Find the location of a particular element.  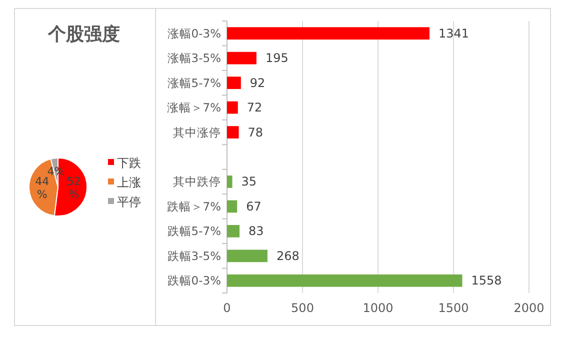

data-label: 92 is located at coordinates (258, 83).